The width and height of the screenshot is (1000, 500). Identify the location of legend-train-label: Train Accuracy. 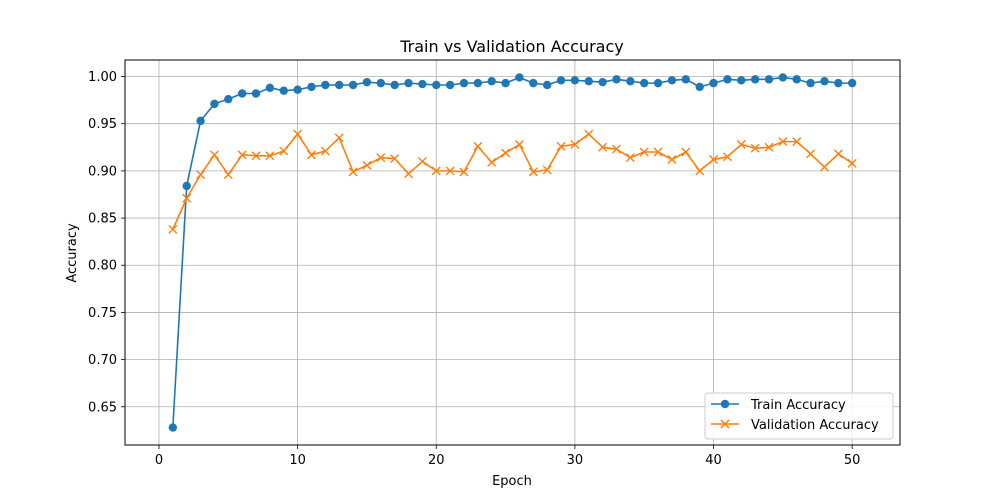
(798, 405).